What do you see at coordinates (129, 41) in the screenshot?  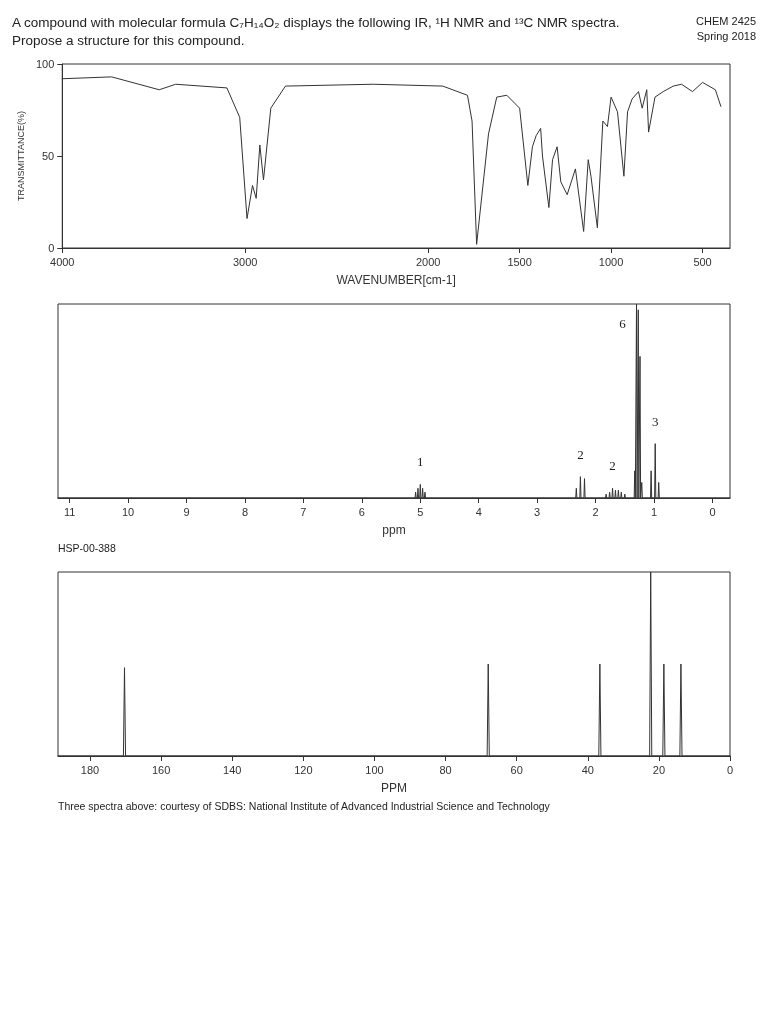 I see `chart-subtitle: Propose a structure for this compound.` at bounding box center [129, 41].